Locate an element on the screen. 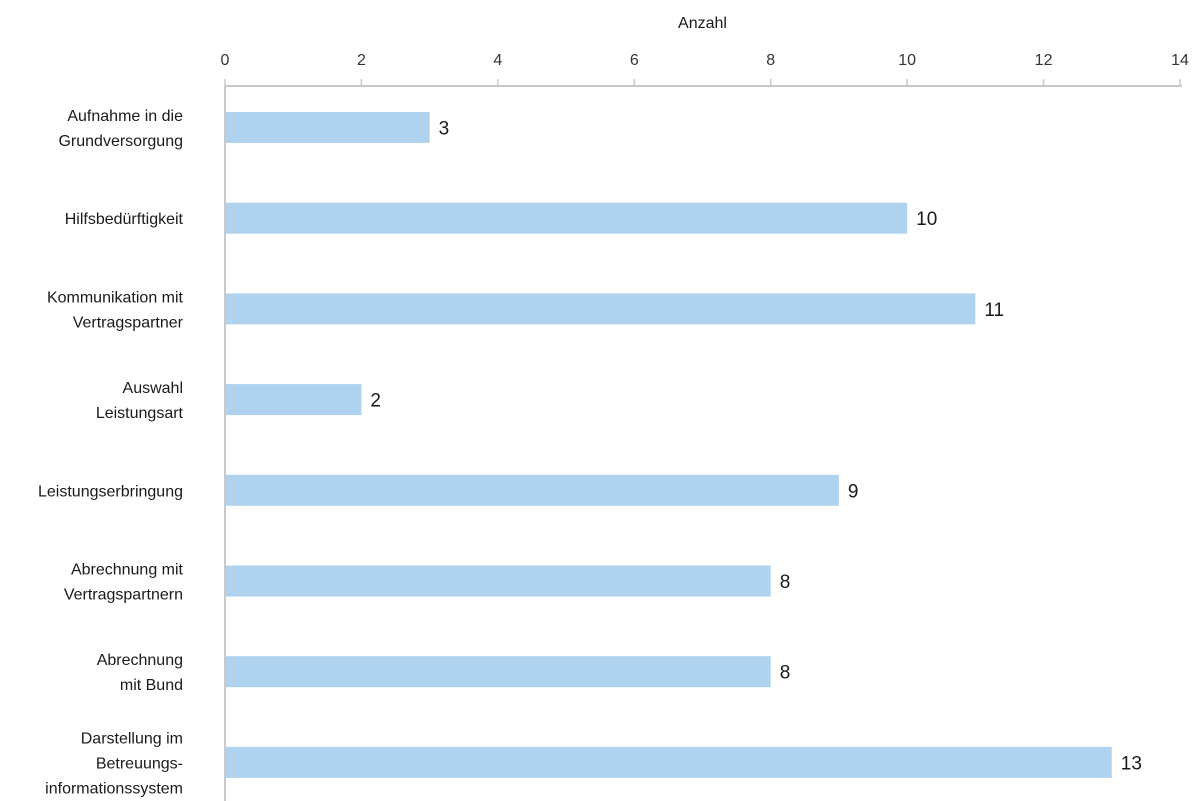 Image resolution: width=1202 pixels, height=801 pixels. category-label: Hilfsbedürftigkeit is located at coordinates (124, 219).